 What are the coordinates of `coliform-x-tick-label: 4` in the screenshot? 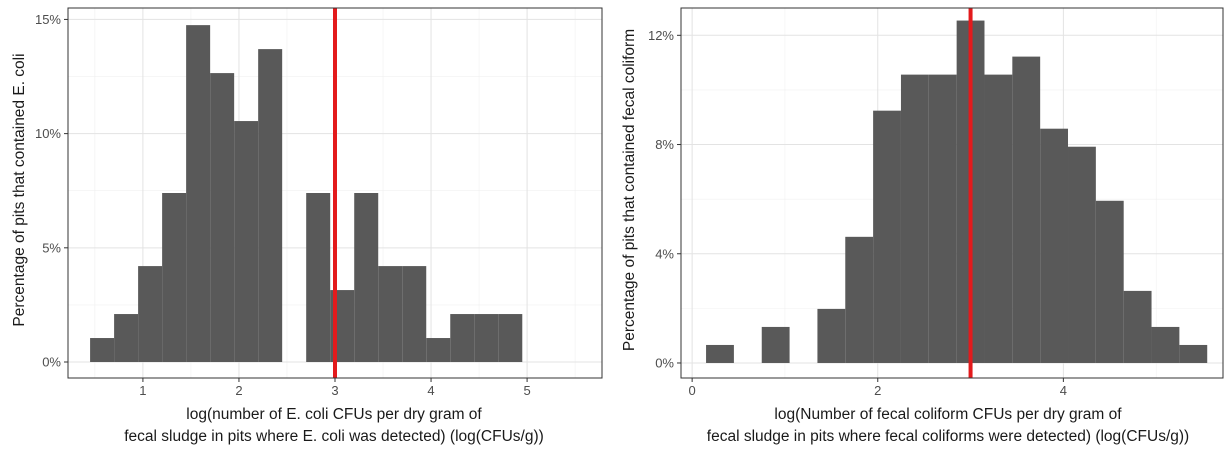 It's located at (1063, 390).